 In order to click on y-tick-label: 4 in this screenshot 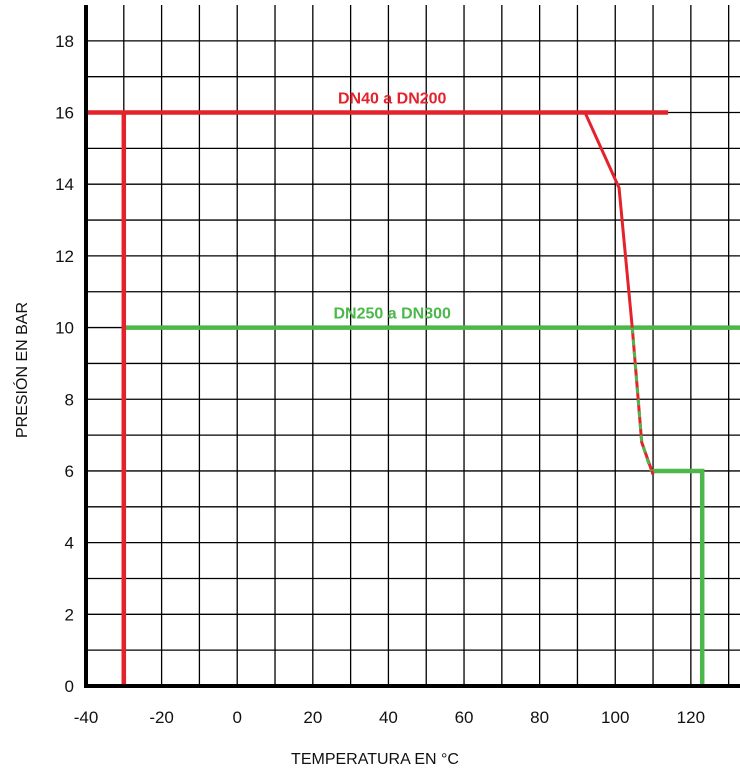, I will do `click(69, 543)`.